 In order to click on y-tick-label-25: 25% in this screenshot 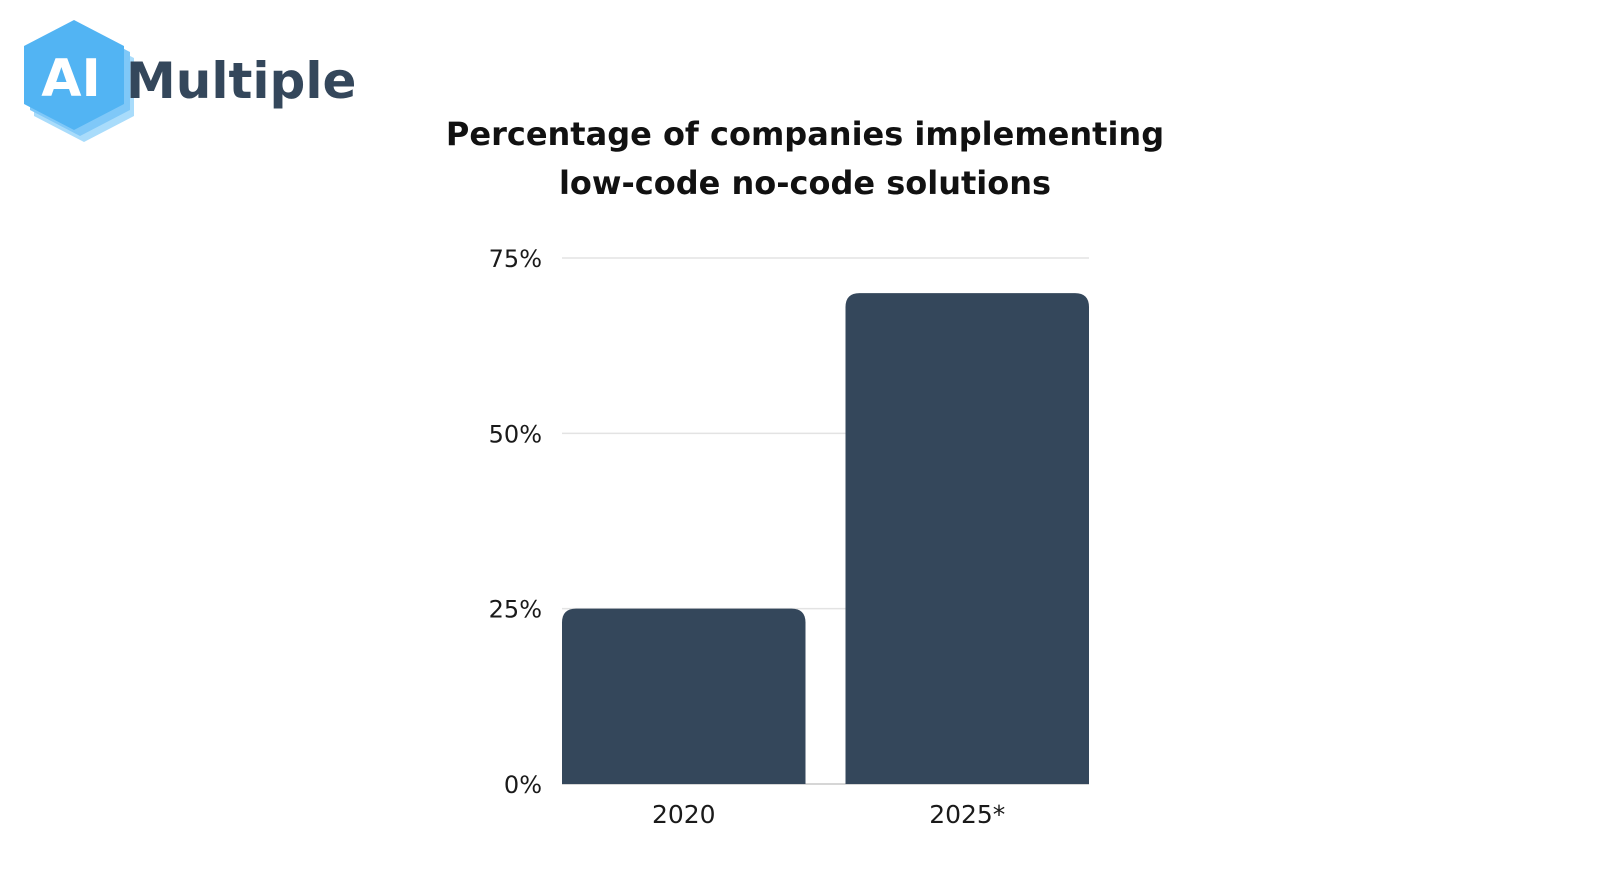, I will do `click(515, 610)`.